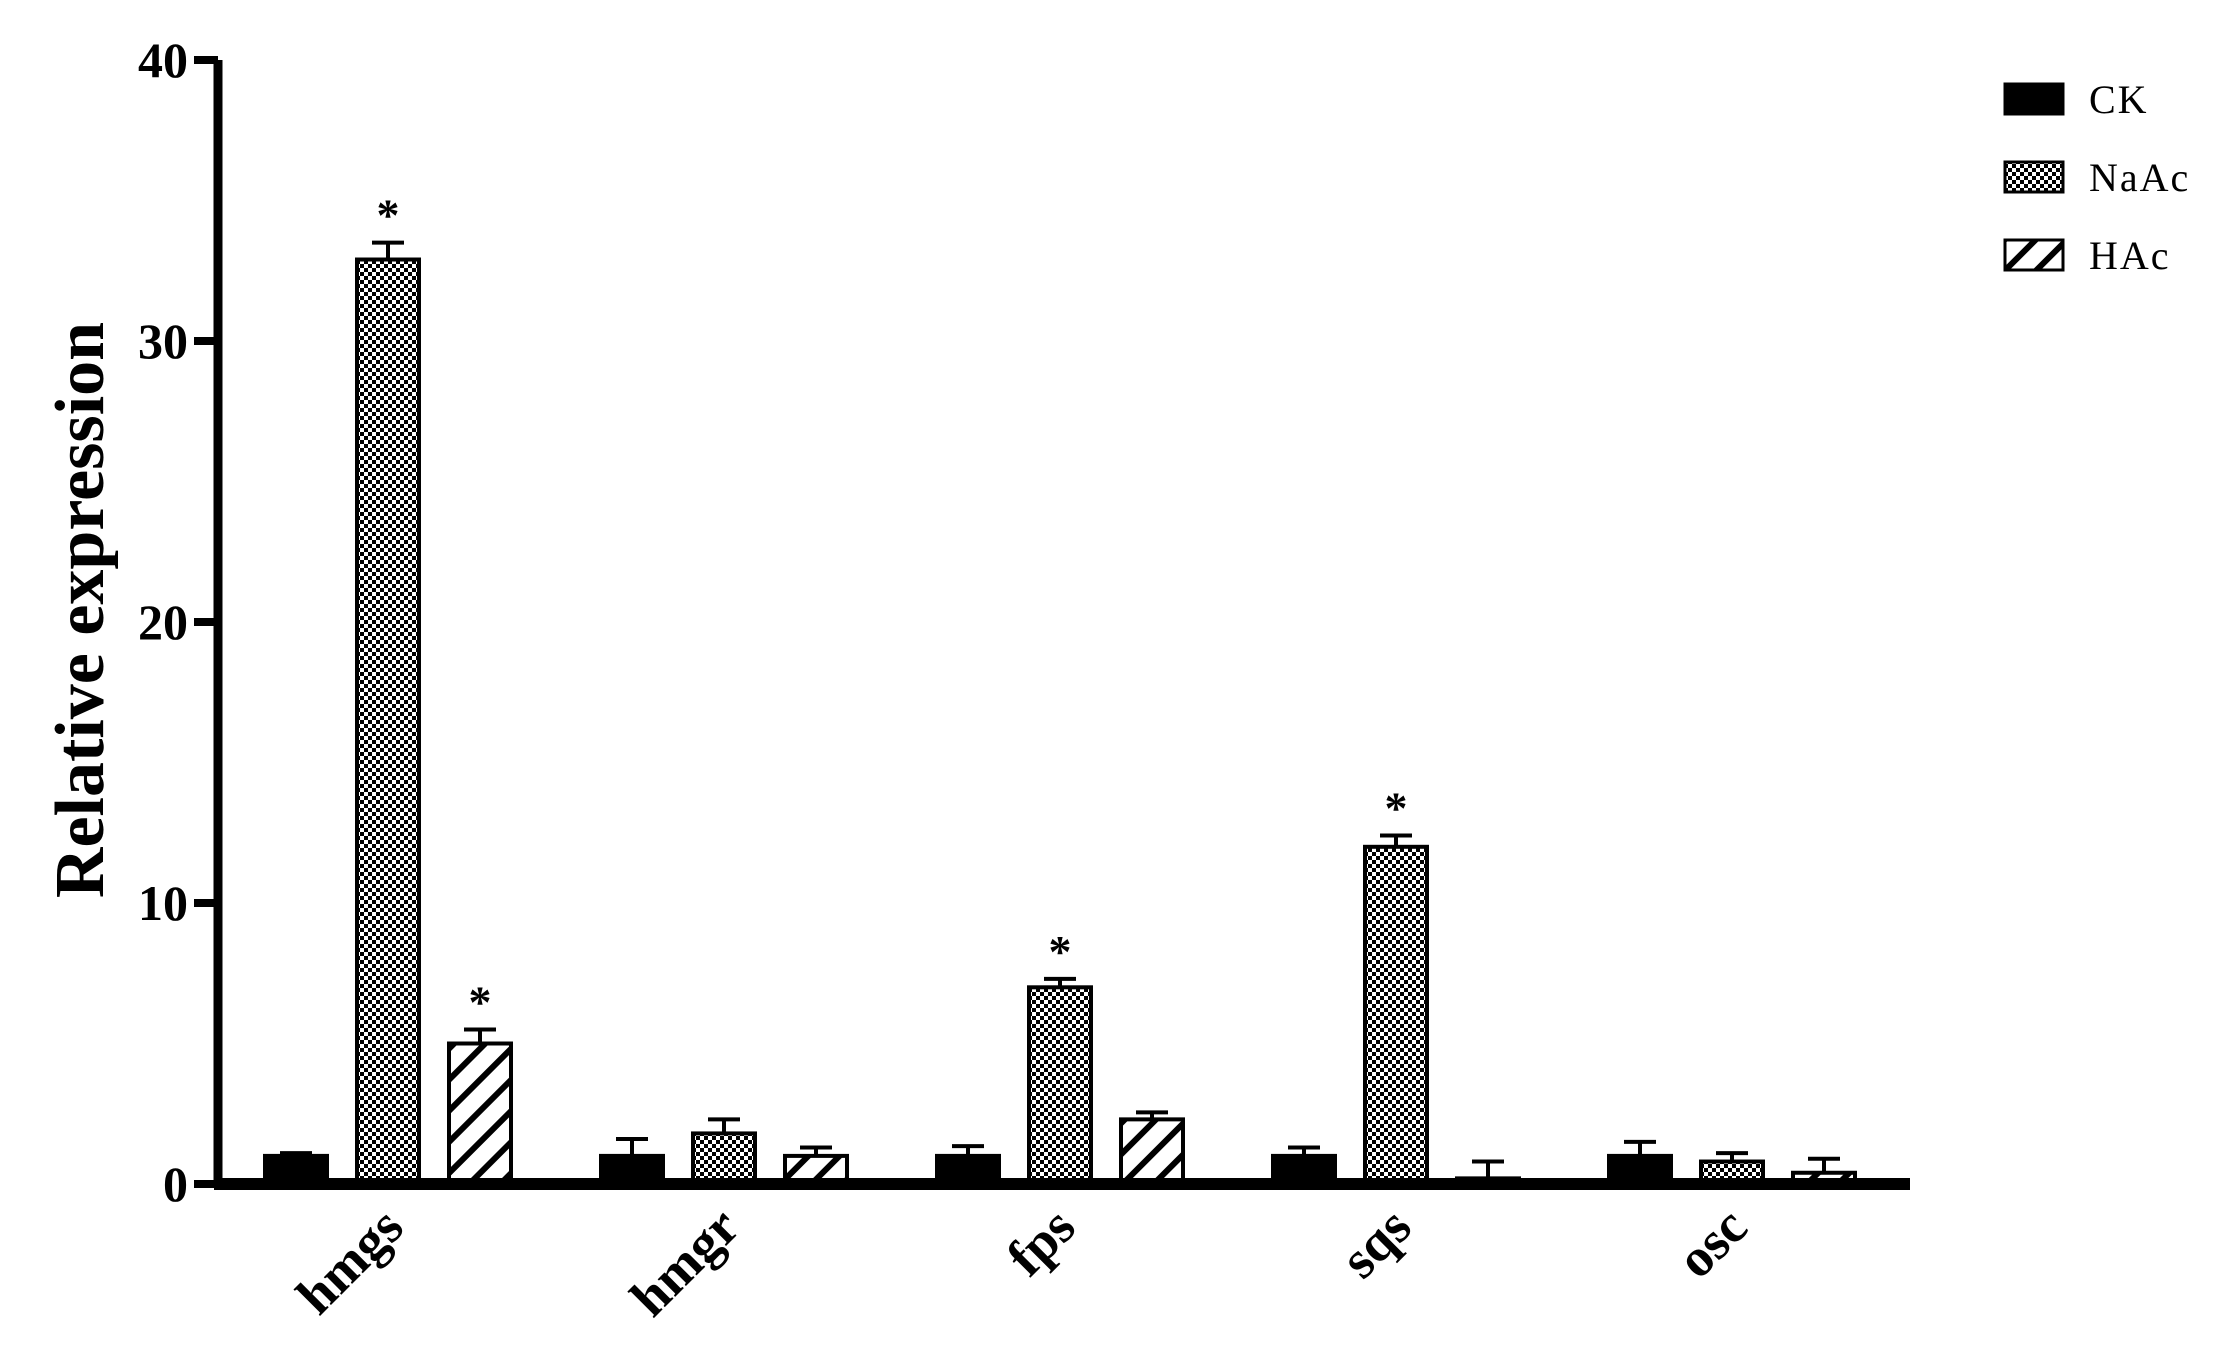  I want to click on y-tick-label-0: 0, so click(175, 1184).